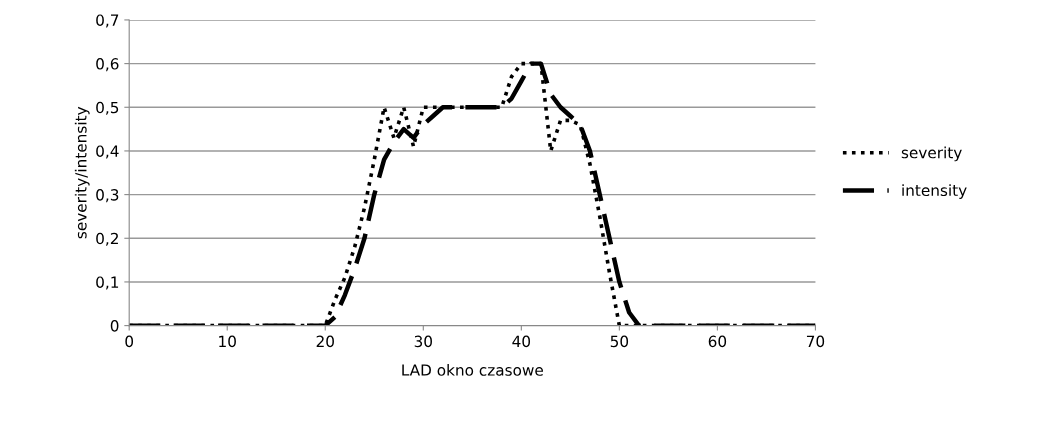  What do you see at coordinates (107, 152) in the screenshot?
I see `y-tick-label: 0,4` at bounding box center [107, 152].